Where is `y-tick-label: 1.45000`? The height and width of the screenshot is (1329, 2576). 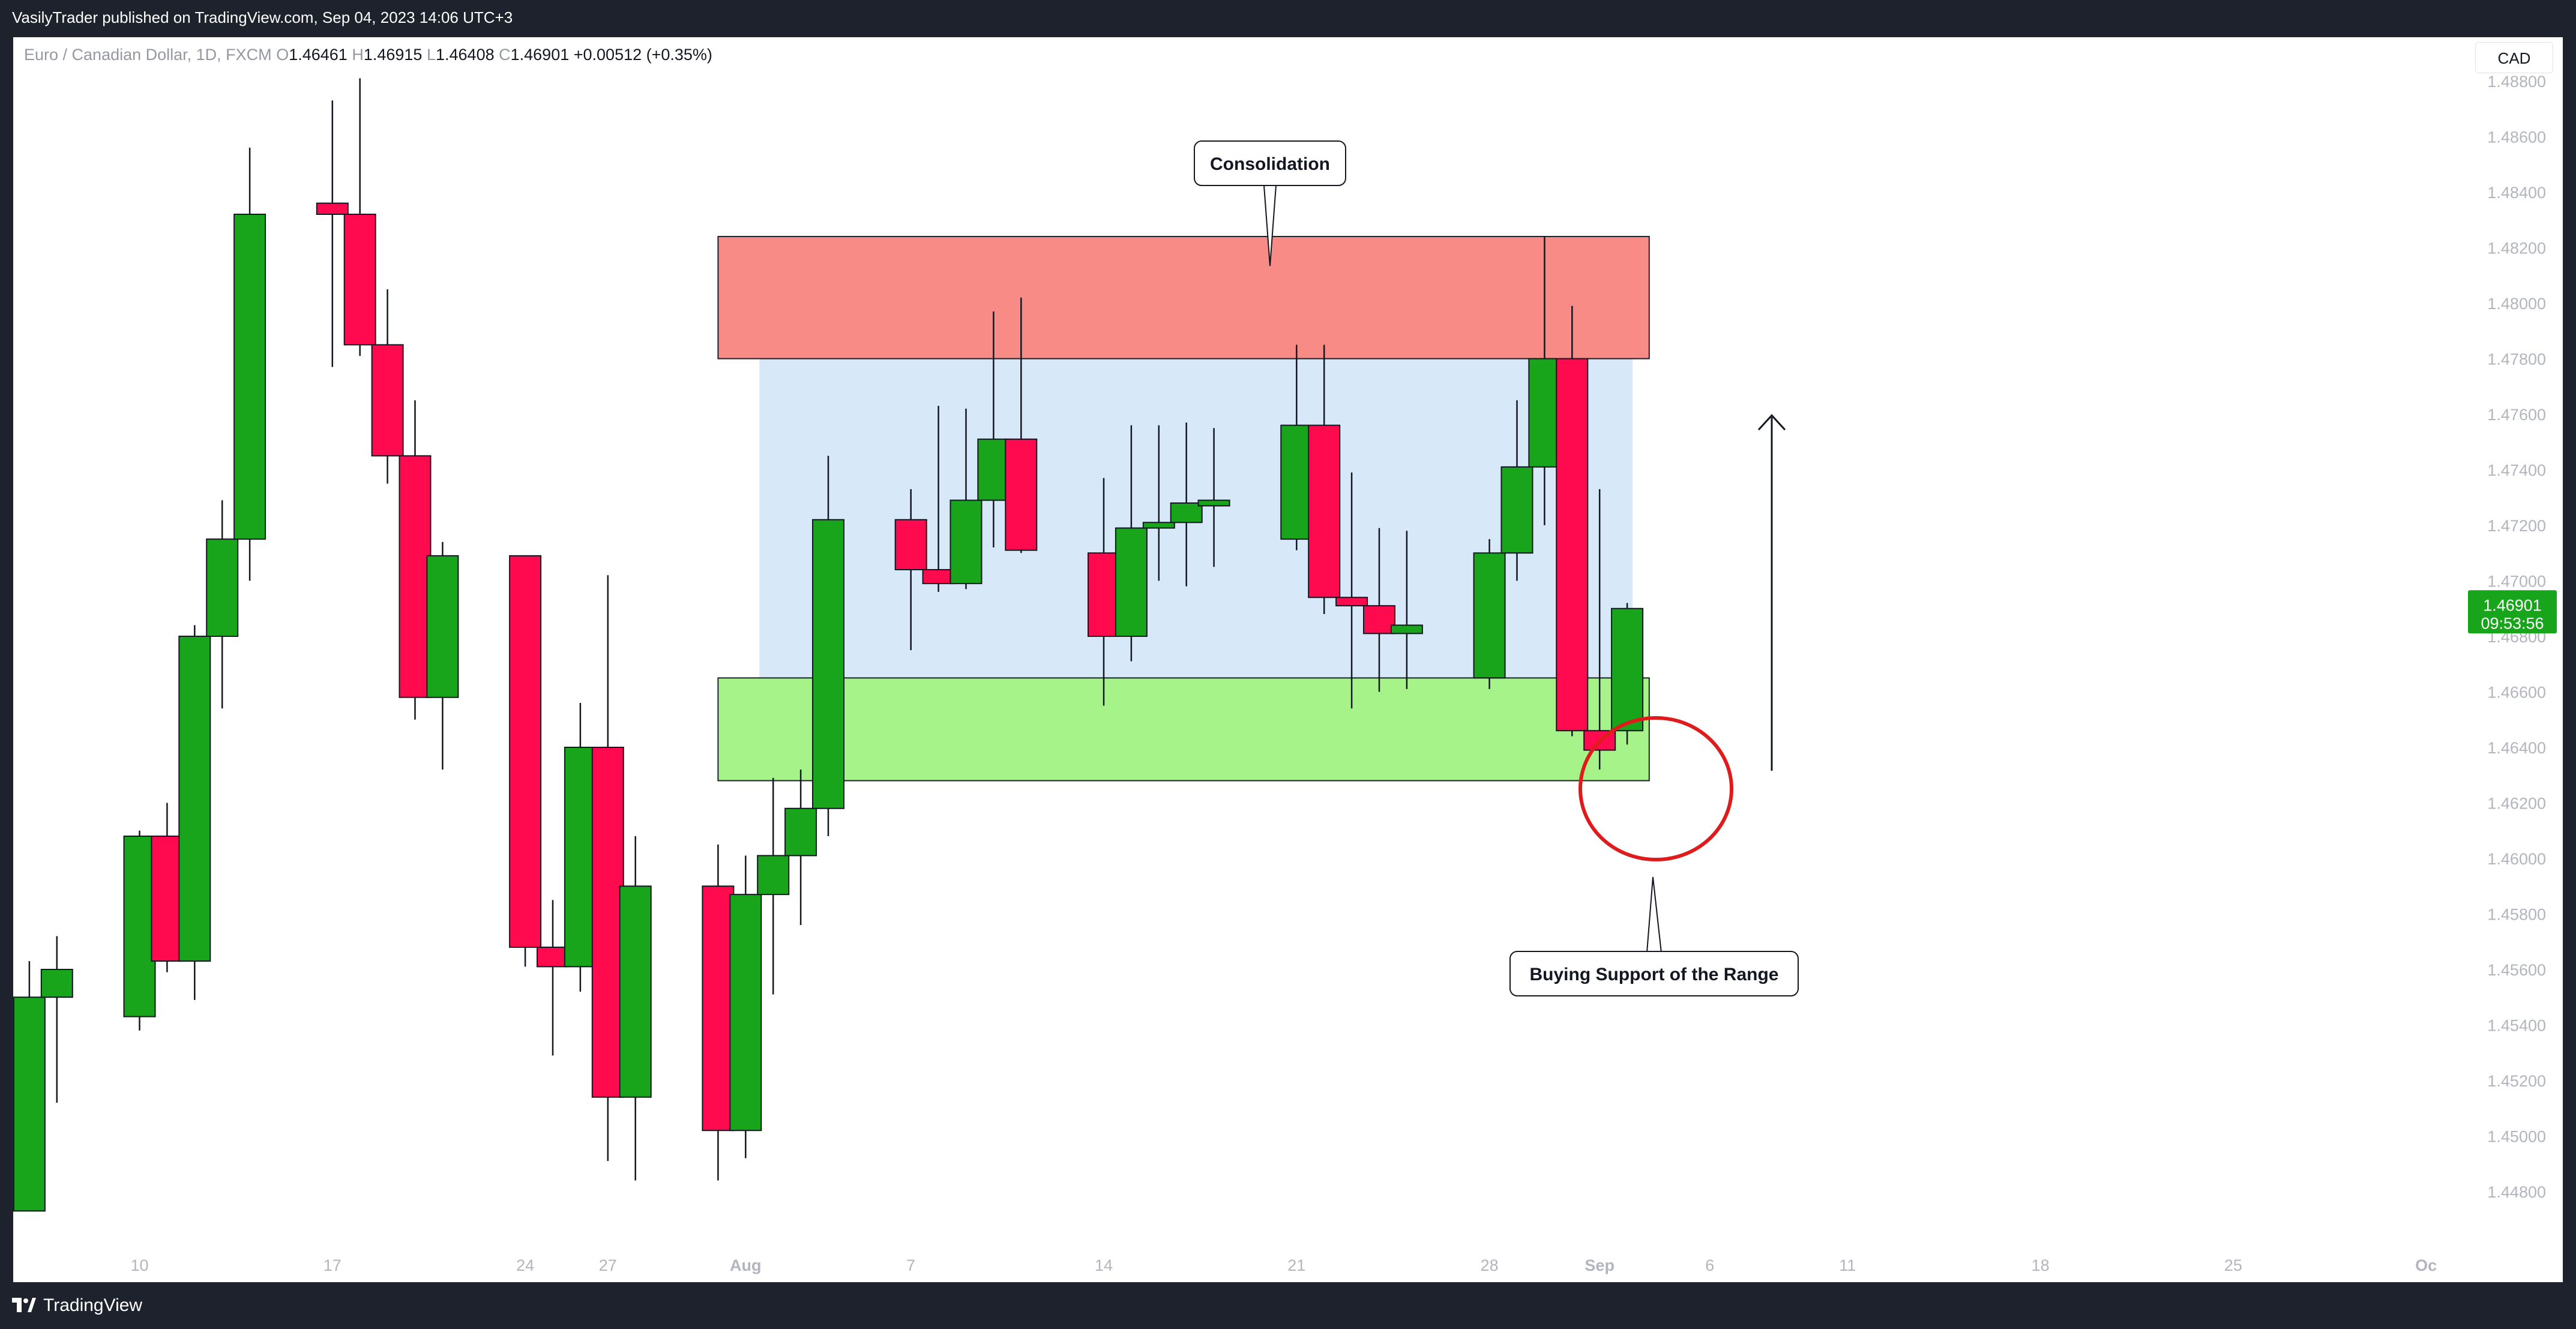 y-tick-label: 1.45000 is located at coordinates (2517, 1137).